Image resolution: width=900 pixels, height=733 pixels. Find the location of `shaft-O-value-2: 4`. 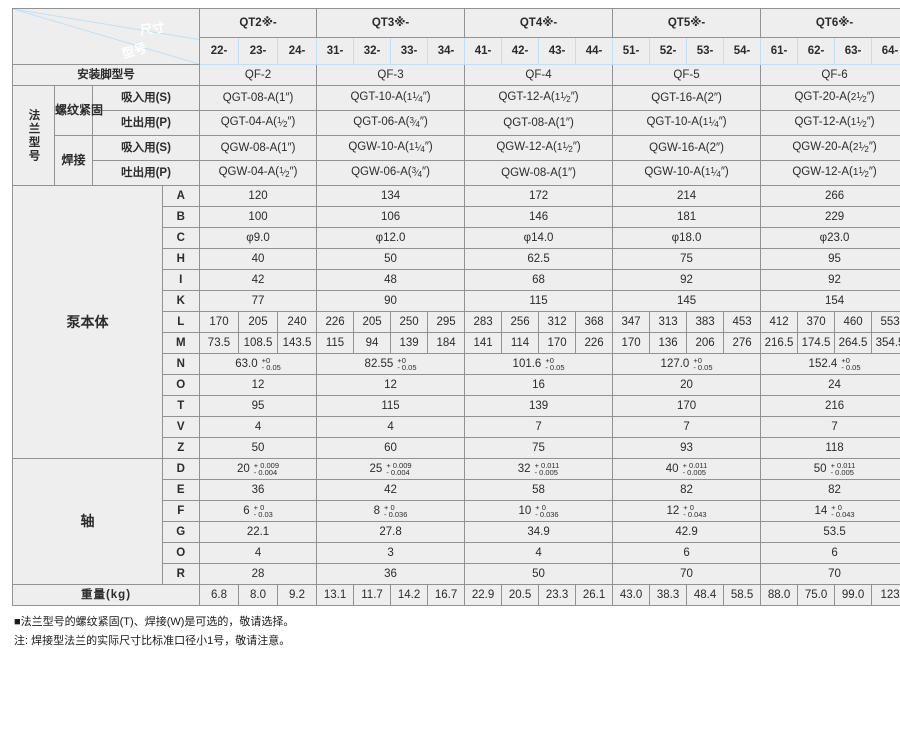

shaft-O-value-2: 4 is located at coordinates (539, 553).